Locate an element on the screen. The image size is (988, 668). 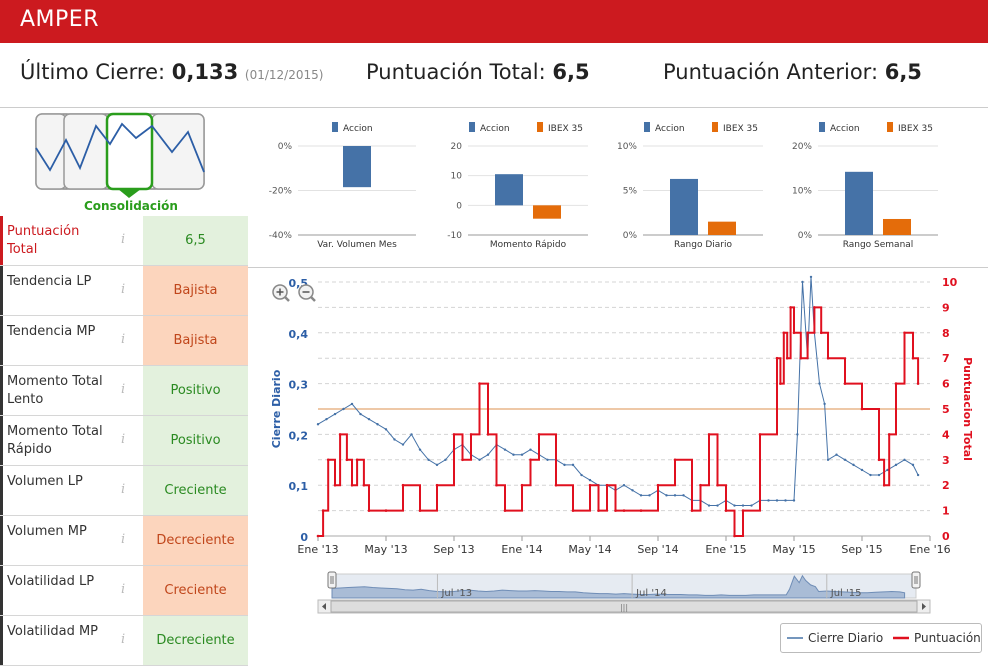
indicator-row: Puntuación Total i 6,5 is located at coordinates (124, 241).